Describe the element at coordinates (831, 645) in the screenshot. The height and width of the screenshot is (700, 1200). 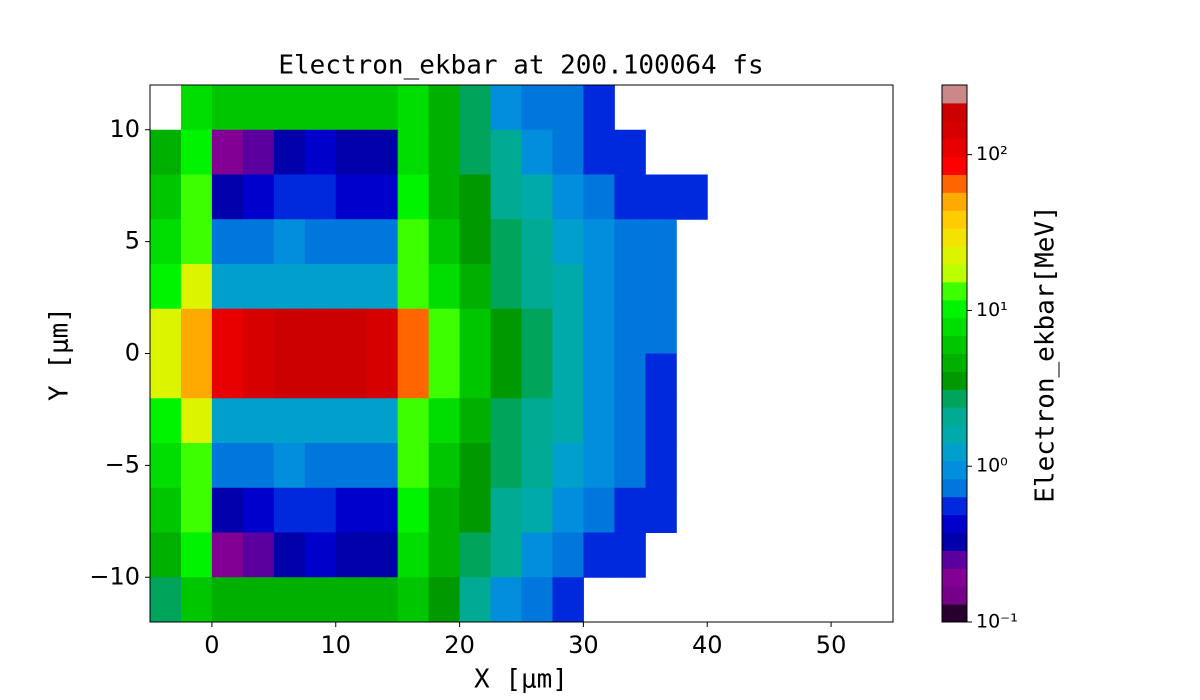
I see `x-tick-label: 50` at that location.